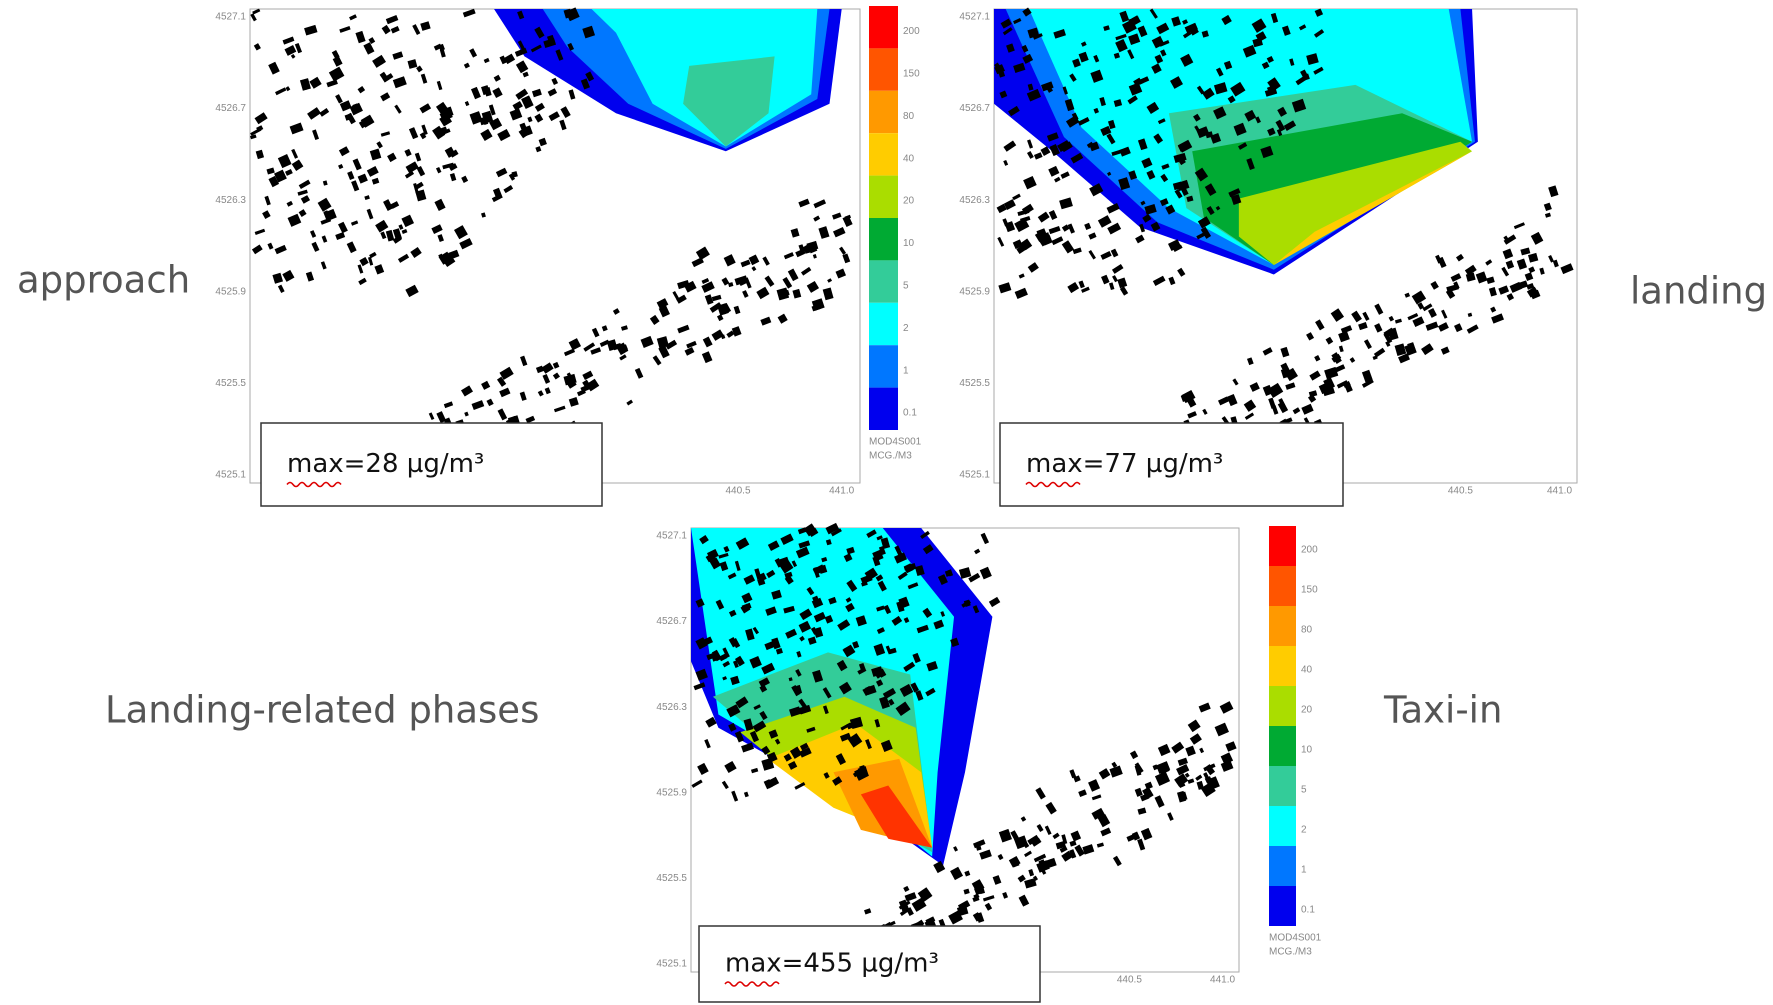 Image resolution: width=1773 pixels, height=1005 pixels. I want to click on max-box, so click(869, 964).